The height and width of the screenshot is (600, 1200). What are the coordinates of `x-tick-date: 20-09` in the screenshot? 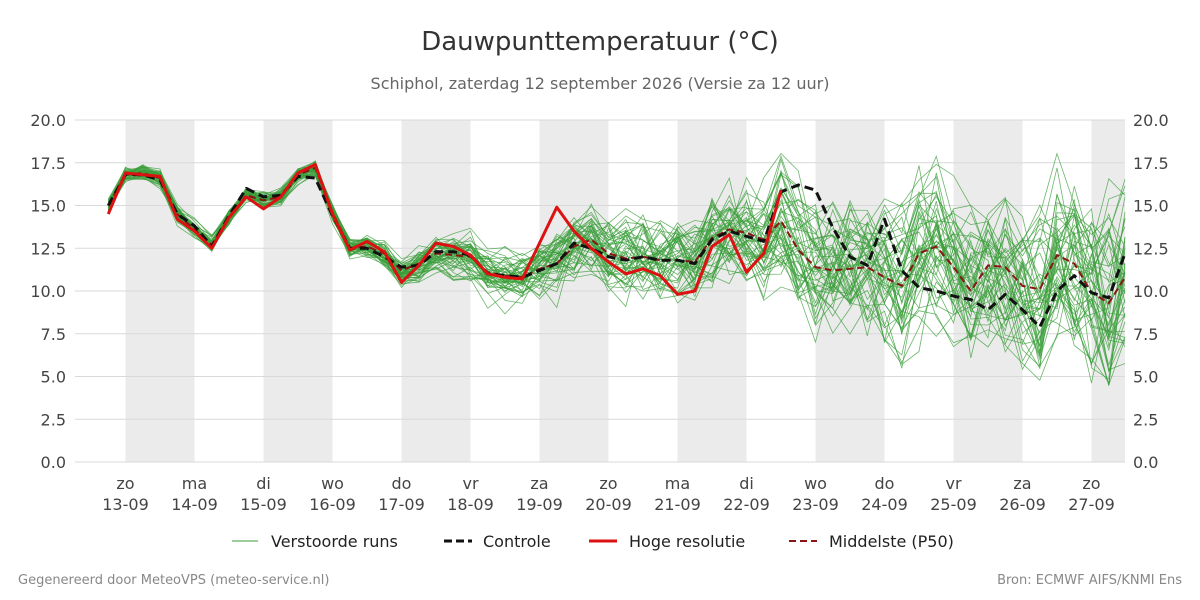 It's located at (608, 504).